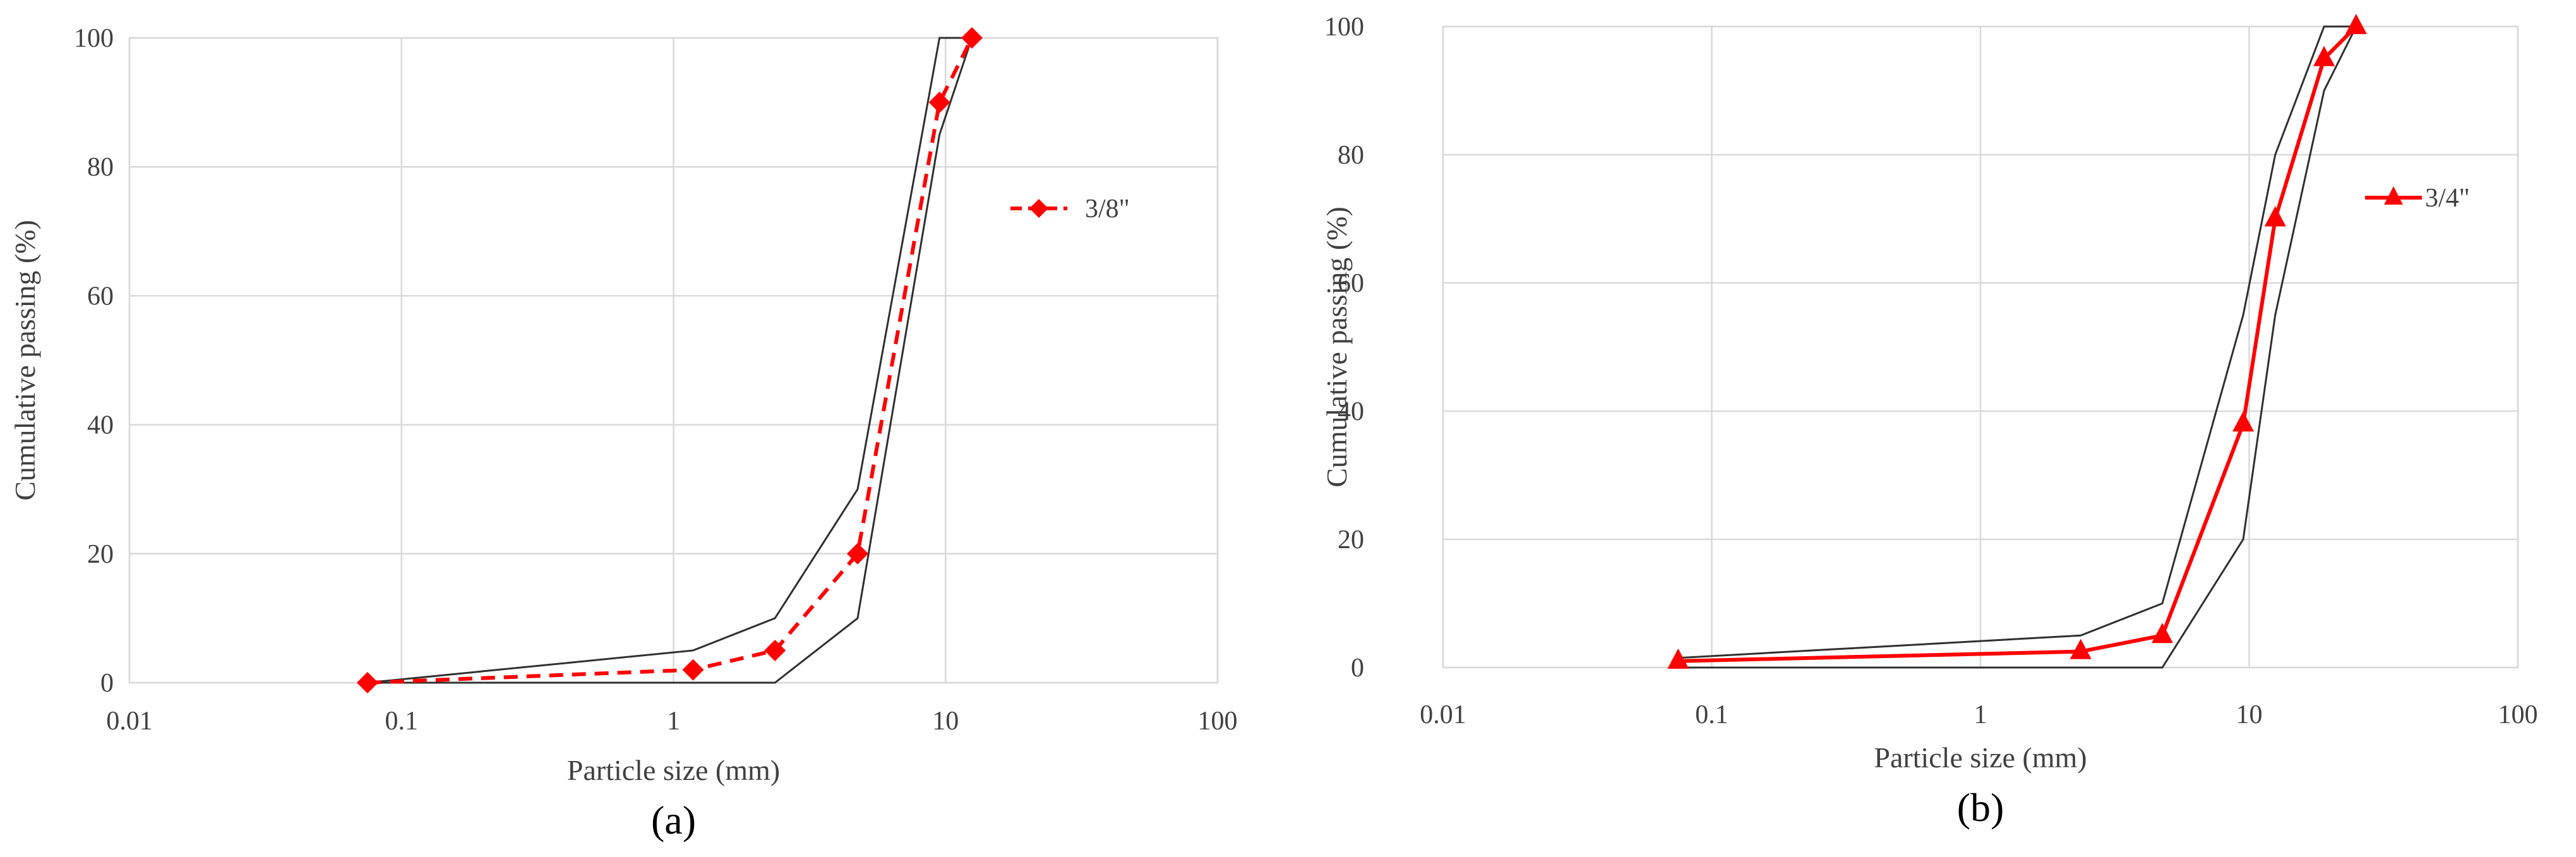 The height and width of the screenshot is (857, 2576). Describe the element at coordinates (2447, 198) in the screenshot. I see `legend-label: 3/4"` at that location.